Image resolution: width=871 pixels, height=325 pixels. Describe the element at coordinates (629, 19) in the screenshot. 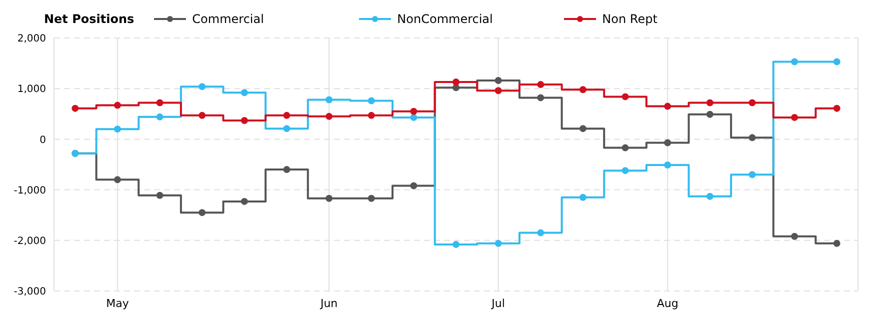

I see `legend-label: Non Rept` at that location.